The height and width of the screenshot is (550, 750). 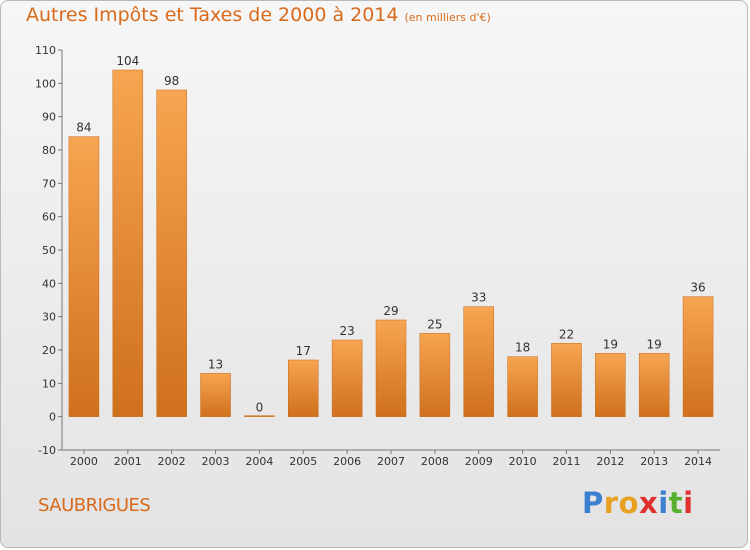 I want to click on y-tick-label: 60, so click(x=49, y=217).